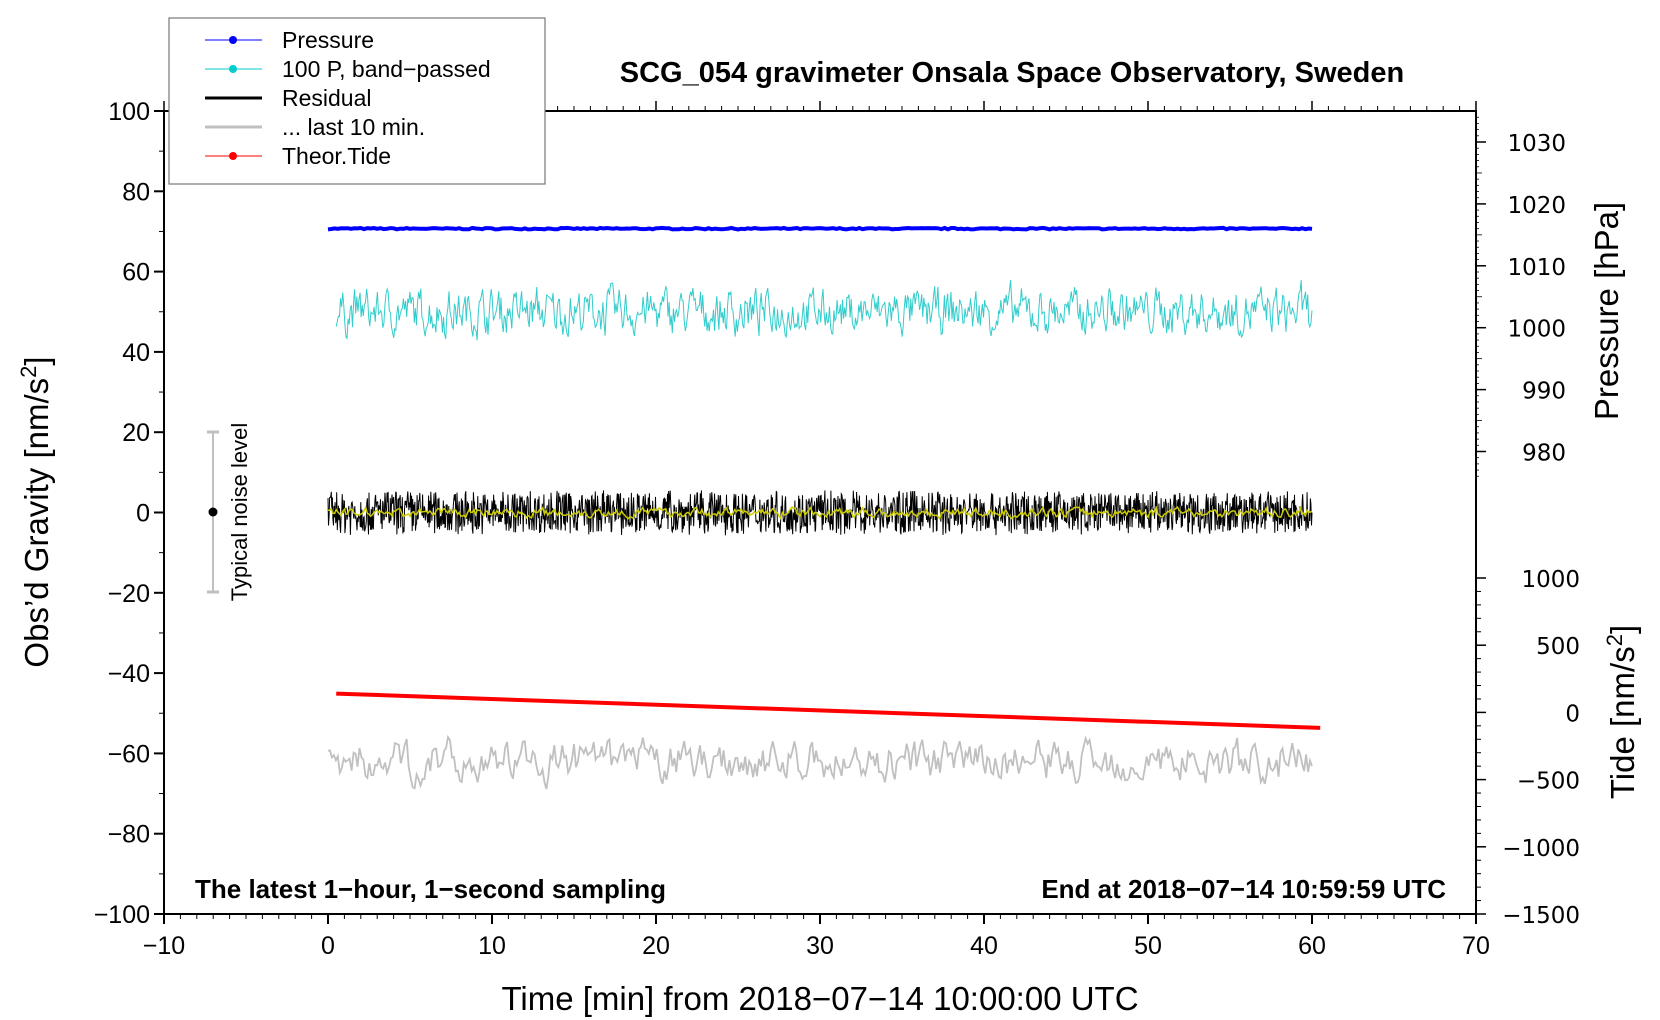  What do you see at coordinates (1536, 206) in the screenshot?
I see `pressure-tick-label: 1020` at bounding box center [1536, 206].